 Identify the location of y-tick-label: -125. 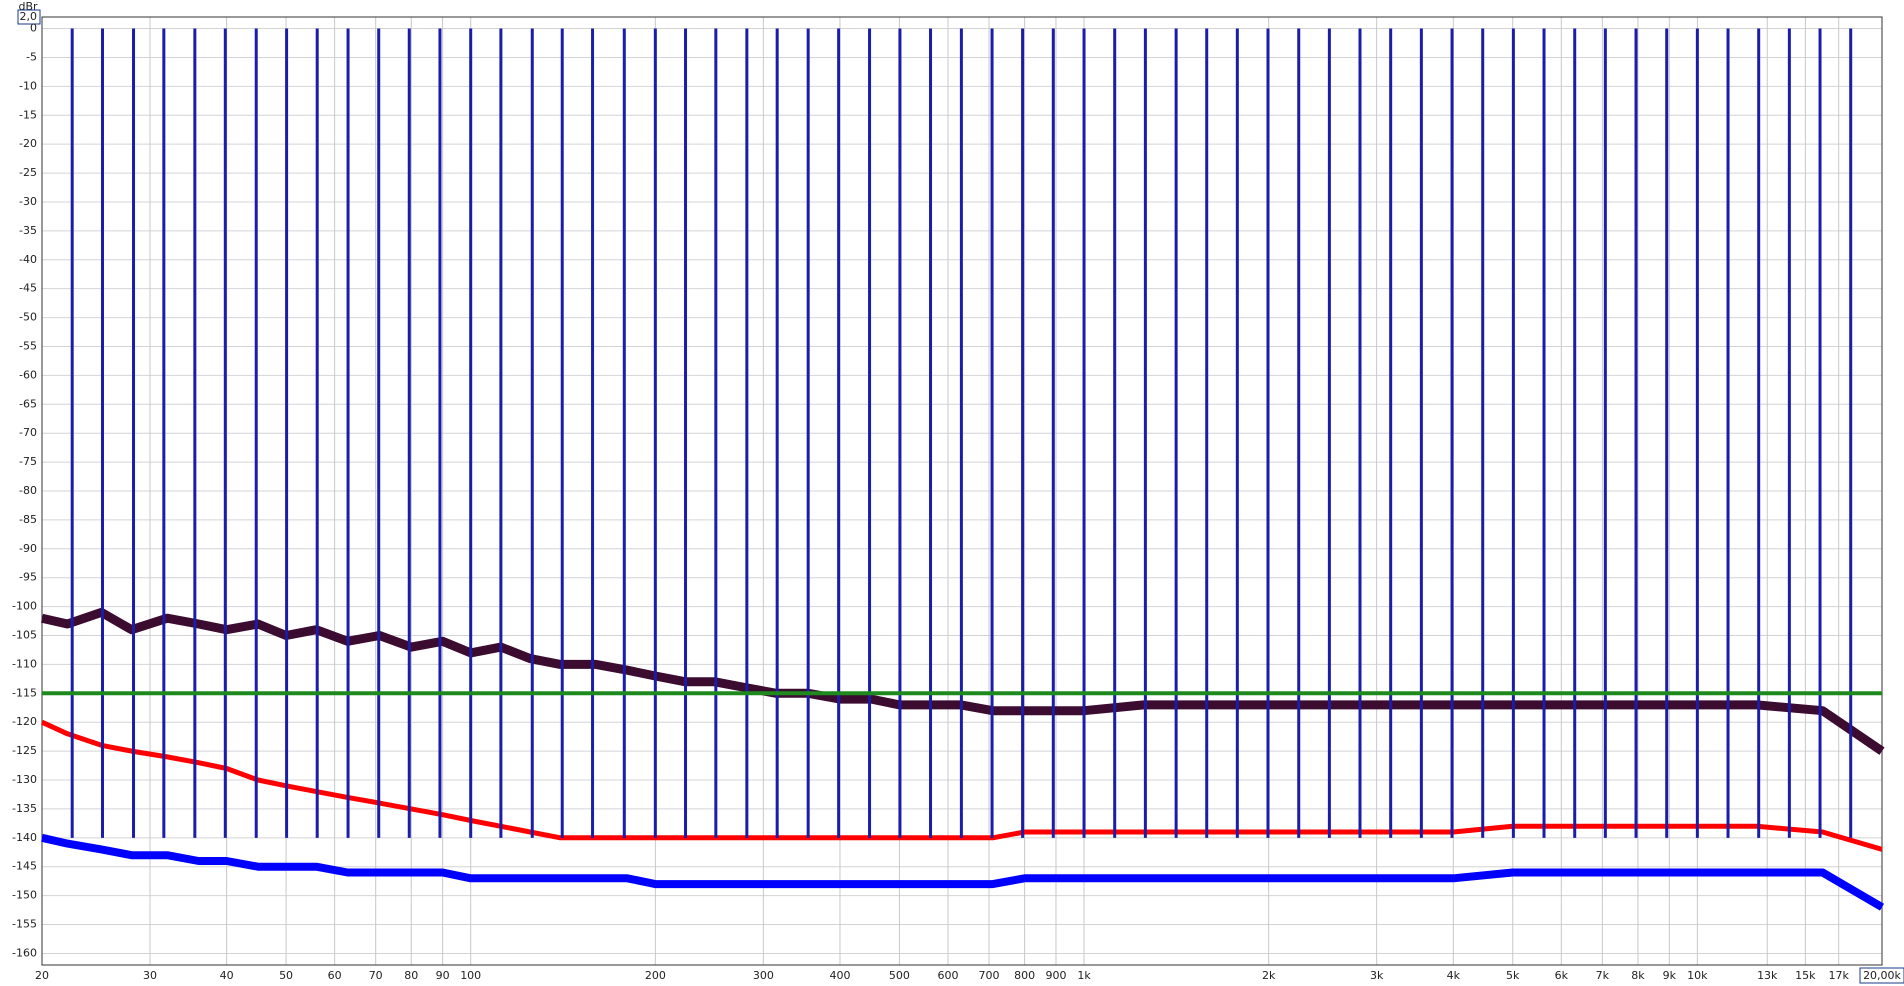
(24, 750).